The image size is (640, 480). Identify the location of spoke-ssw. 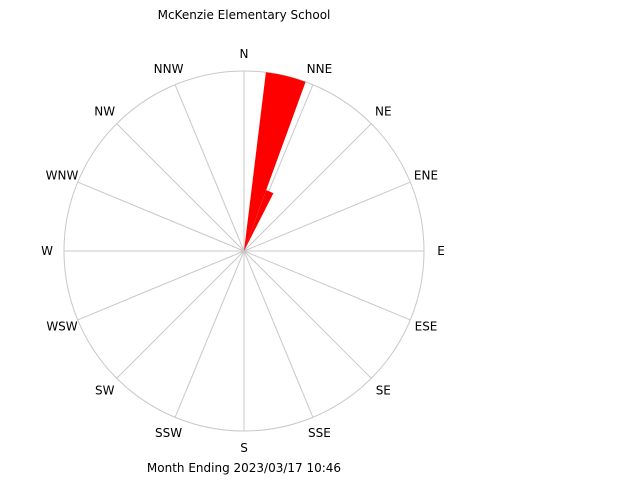
(209, 334).